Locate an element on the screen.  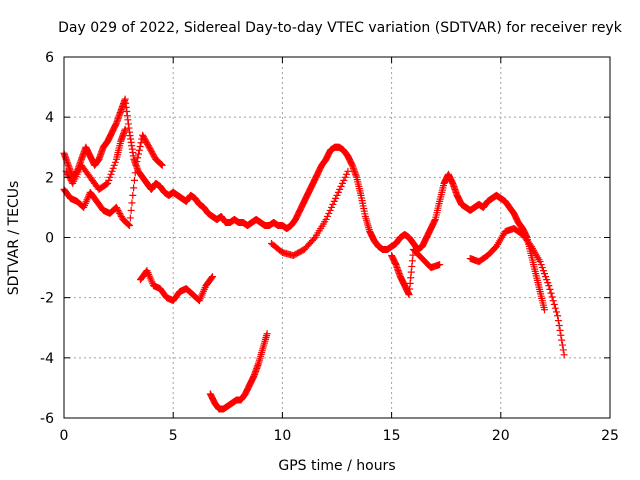
y-tick-label: 0 is located at coordinates (49, 239).